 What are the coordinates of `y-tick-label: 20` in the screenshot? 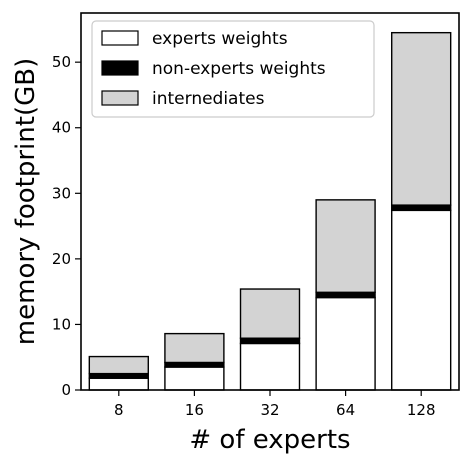 It's located at (61, 259).